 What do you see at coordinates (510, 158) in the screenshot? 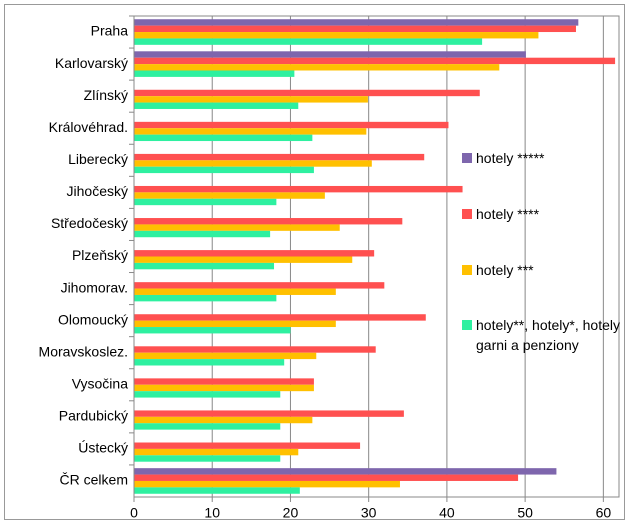
I see `legend-label: hotely *****` at bounding box center [510, 158].